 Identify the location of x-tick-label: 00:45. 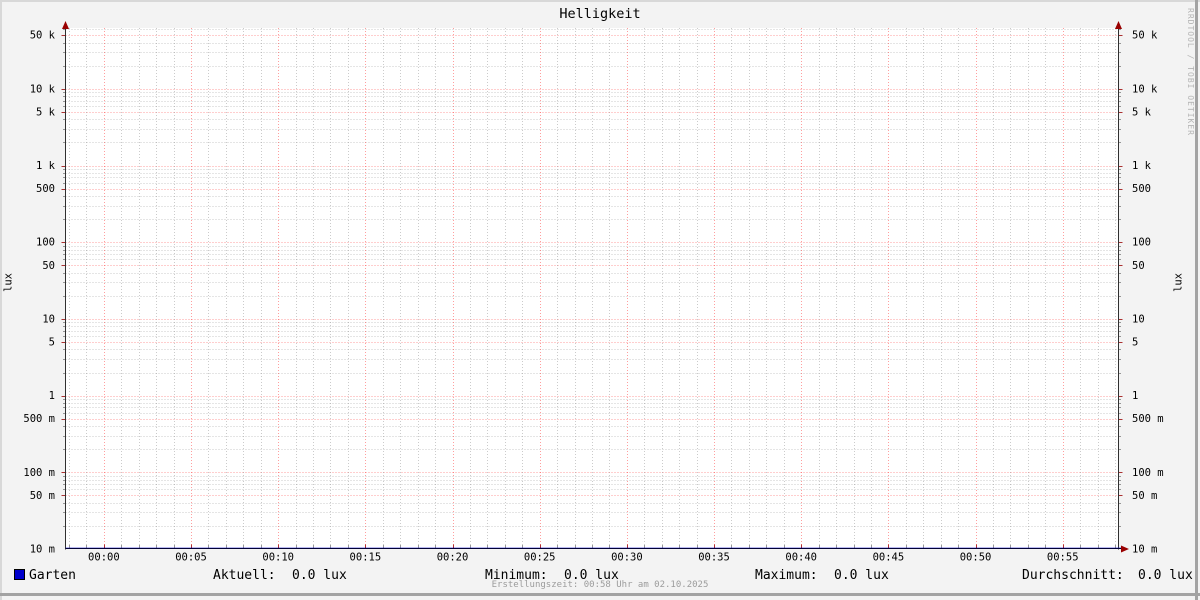
(889, 558).